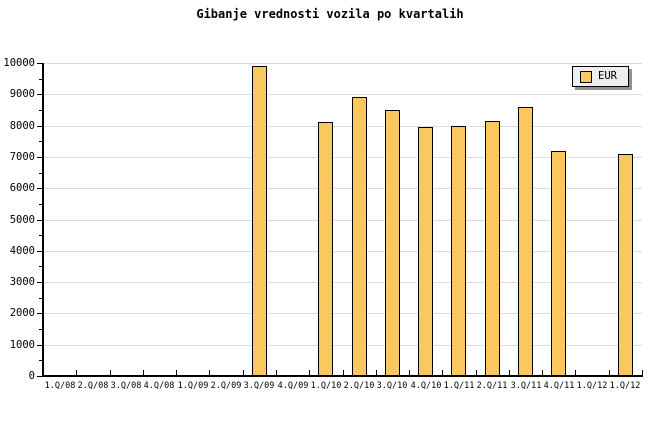 This screenshot has width=660, height=440. Describe the element at coordinates (22, 220) in the screenshot. I see `y-axis-label: 5000` at that location.